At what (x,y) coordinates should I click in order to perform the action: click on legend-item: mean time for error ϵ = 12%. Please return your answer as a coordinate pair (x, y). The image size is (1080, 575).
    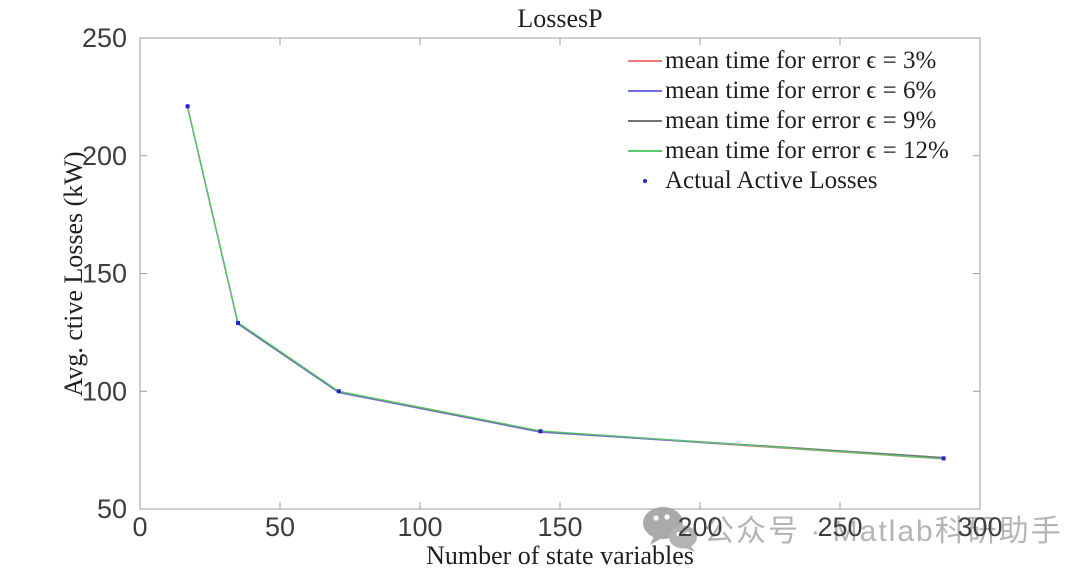
    Looking at the image, I should click on (788, 151).